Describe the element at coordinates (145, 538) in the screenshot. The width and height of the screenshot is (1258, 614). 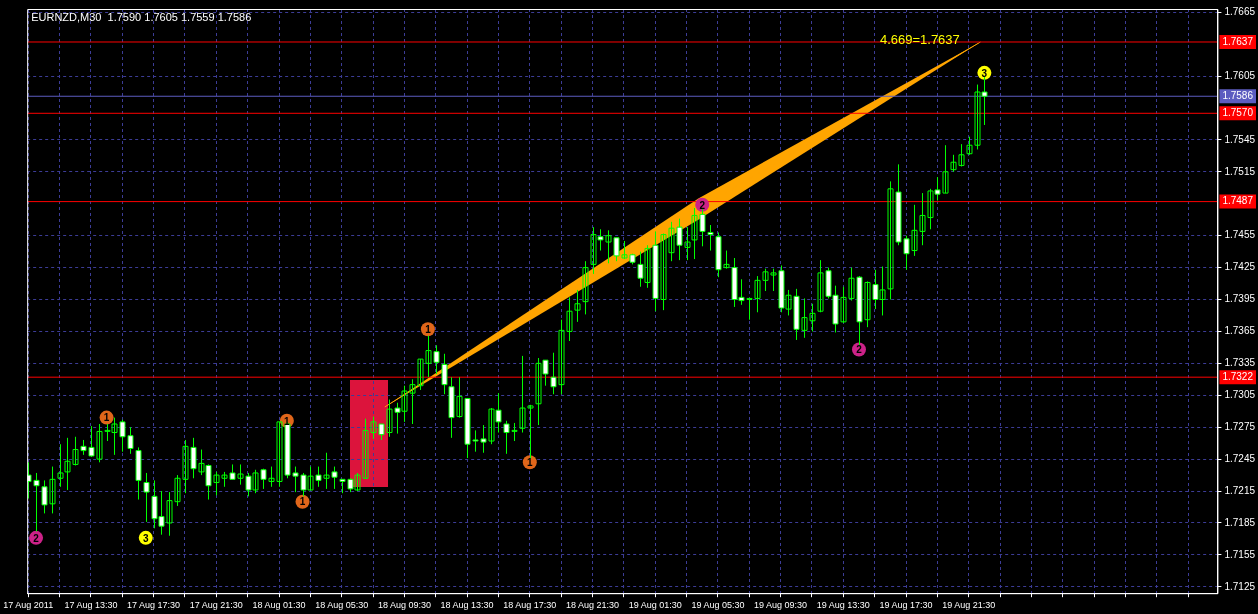
I see `text: 3` at that location.